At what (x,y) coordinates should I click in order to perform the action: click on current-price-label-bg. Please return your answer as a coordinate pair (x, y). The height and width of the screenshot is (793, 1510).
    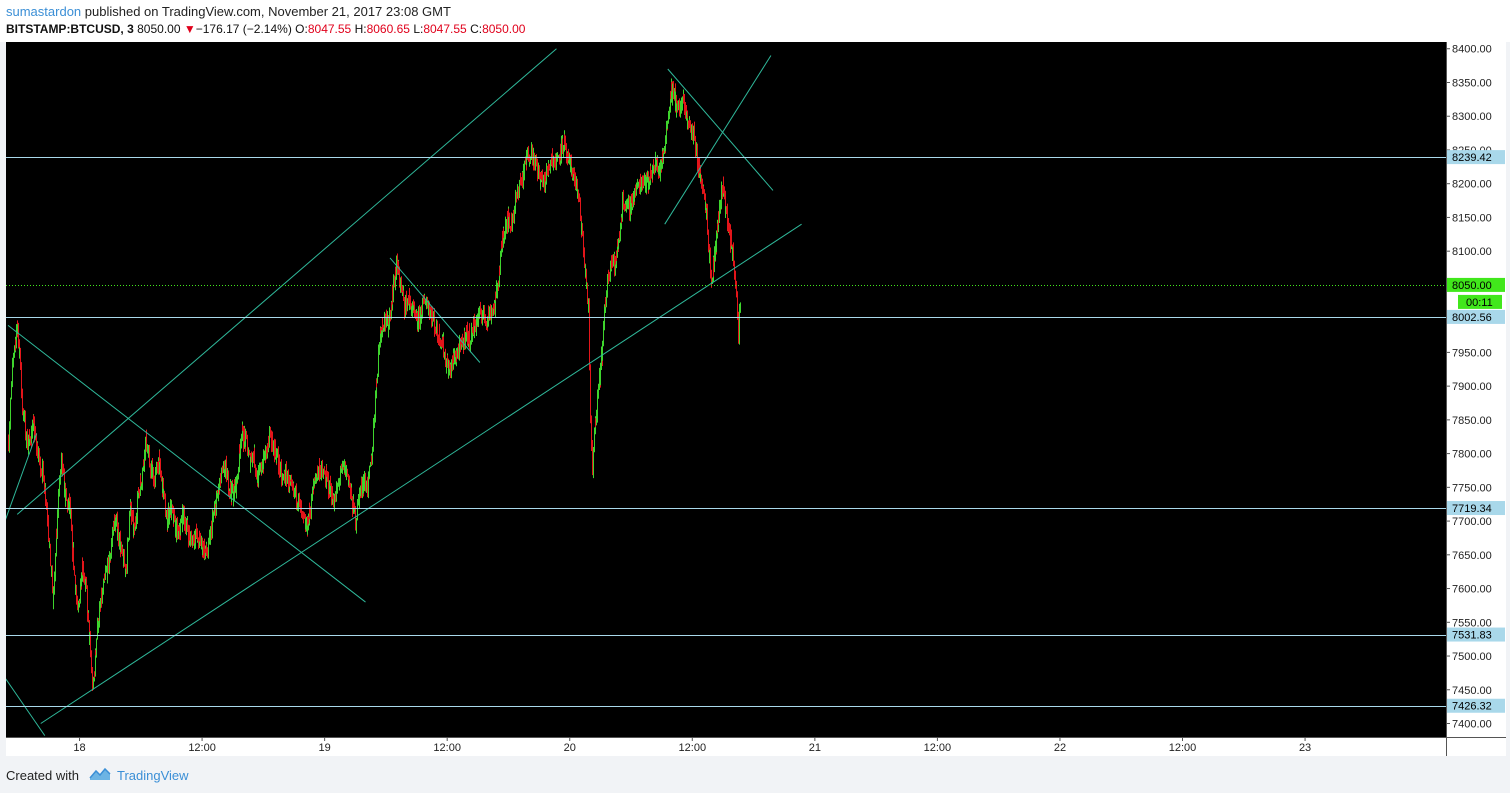
    Looking at the image, I should click on (1476, 284).